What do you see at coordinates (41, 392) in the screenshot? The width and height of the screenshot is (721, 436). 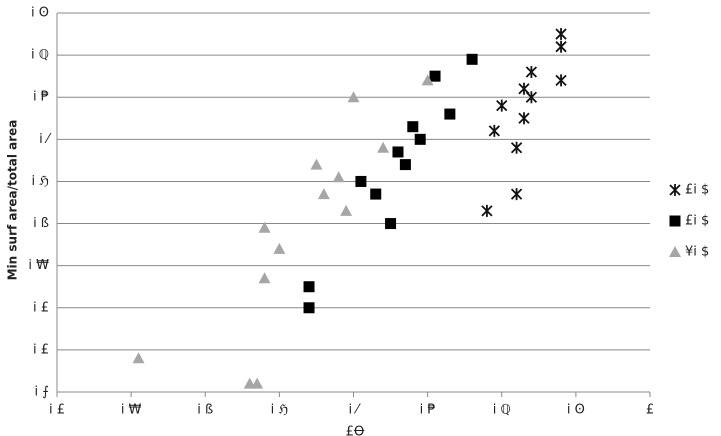 I see `y-tick-label: i ⨍` at bounding box center [41, 392].